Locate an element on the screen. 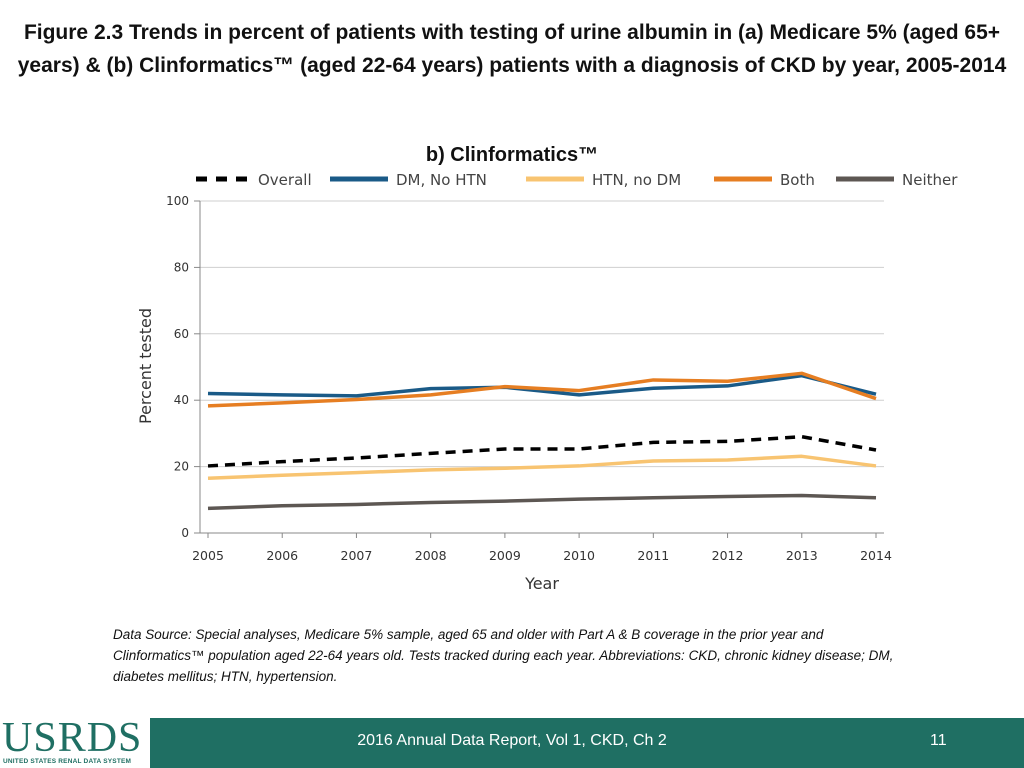 This screenshot has width=1024, height=768. y-axis-label: Percent tested is located at coordinates (145, 366).